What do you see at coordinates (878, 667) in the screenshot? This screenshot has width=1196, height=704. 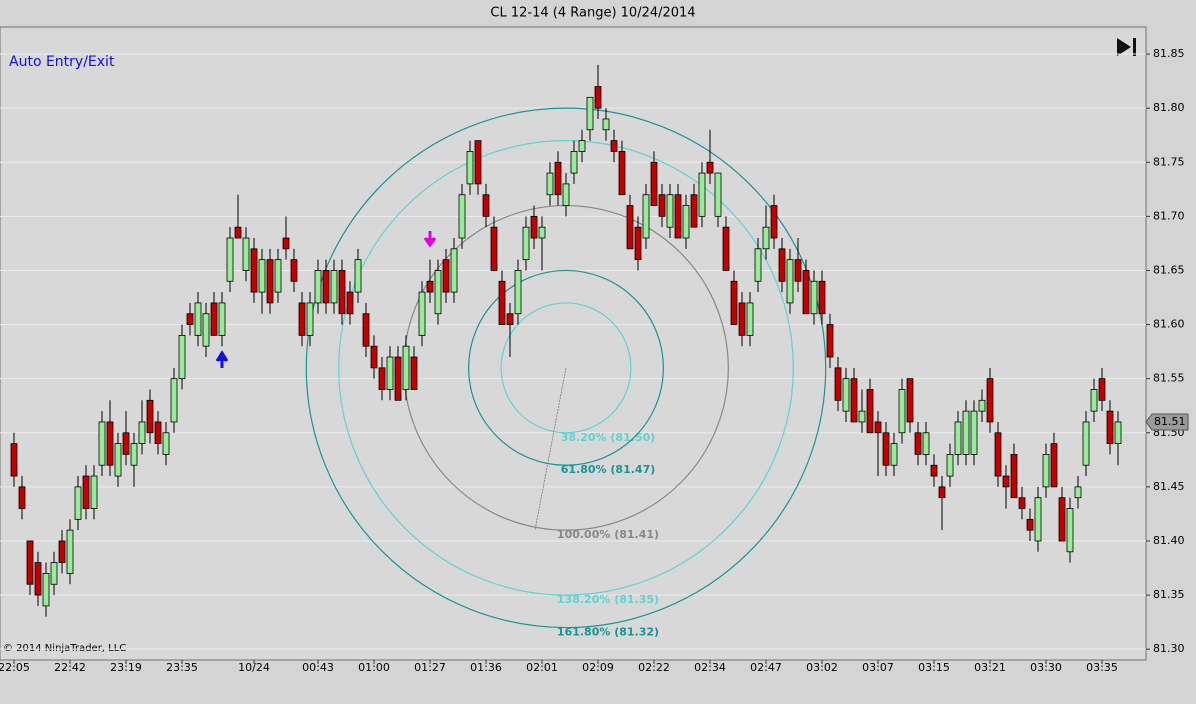 I see `x-tick-label: 03:07` at bounding box center [878, 667].